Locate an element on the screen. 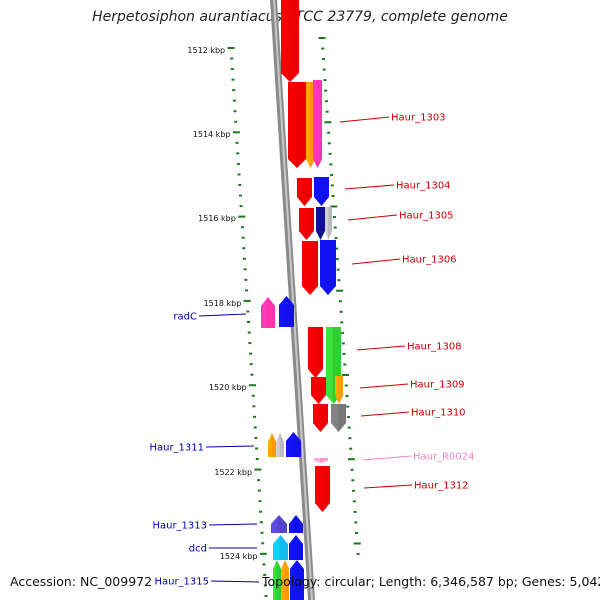 This screenshot has height=600, width=600. rna-gene-label: Haur_R0024 is located at coordinates (444, 457).